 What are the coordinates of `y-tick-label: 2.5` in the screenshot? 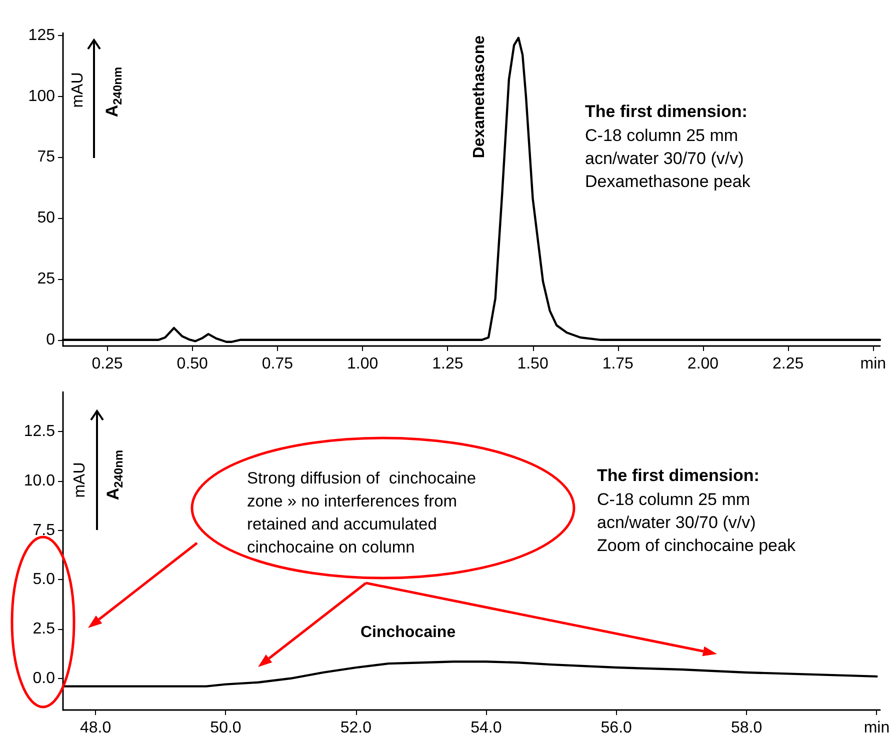 It's located at (44, 629).